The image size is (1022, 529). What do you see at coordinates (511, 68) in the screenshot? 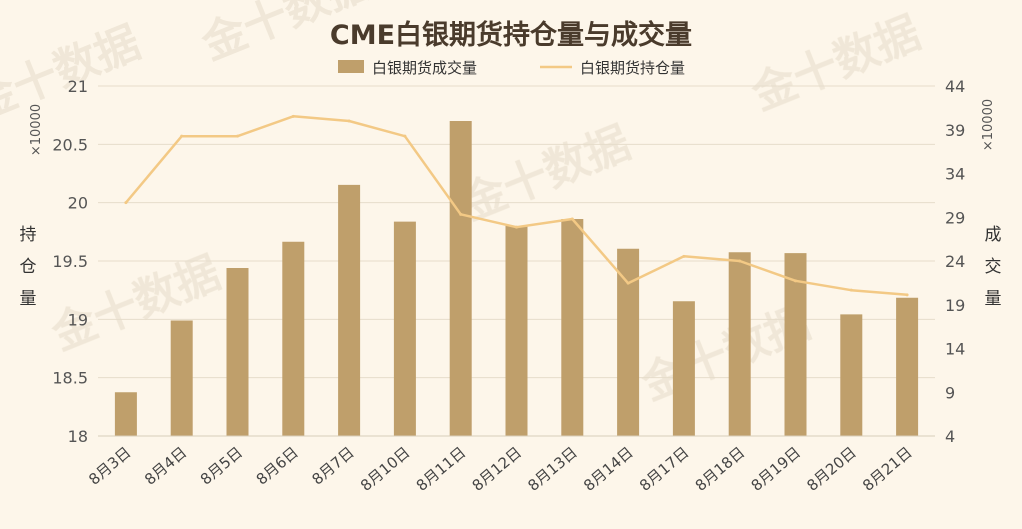
I see `legend: 白银期货成交量 白银期货持仓量` at bounding box center [511, 68].